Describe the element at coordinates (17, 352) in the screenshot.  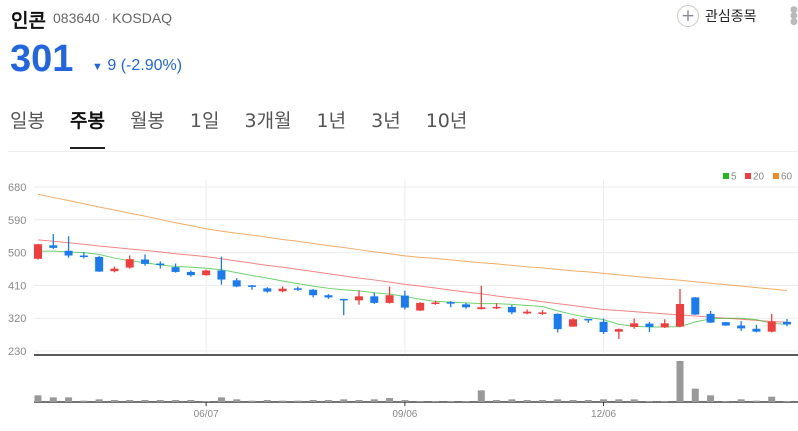
I see `y-tick-label: 230` at that location.